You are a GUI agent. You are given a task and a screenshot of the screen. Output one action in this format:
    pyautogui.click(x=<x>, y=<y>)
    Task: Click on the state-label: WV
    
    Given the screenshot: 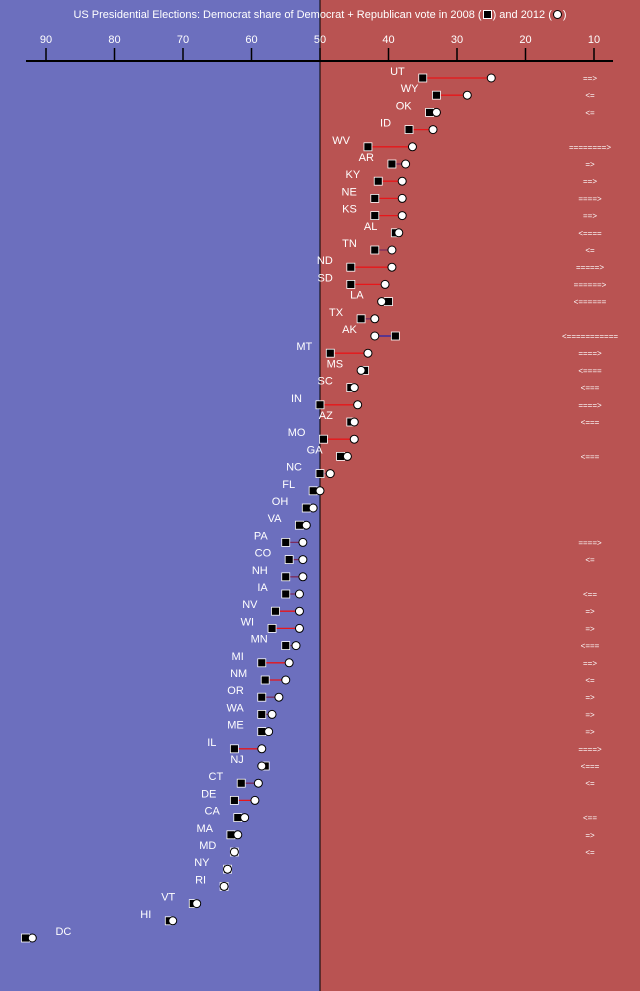 What is the action you would take?
    pyautogui.click(x=341, y=141)
    